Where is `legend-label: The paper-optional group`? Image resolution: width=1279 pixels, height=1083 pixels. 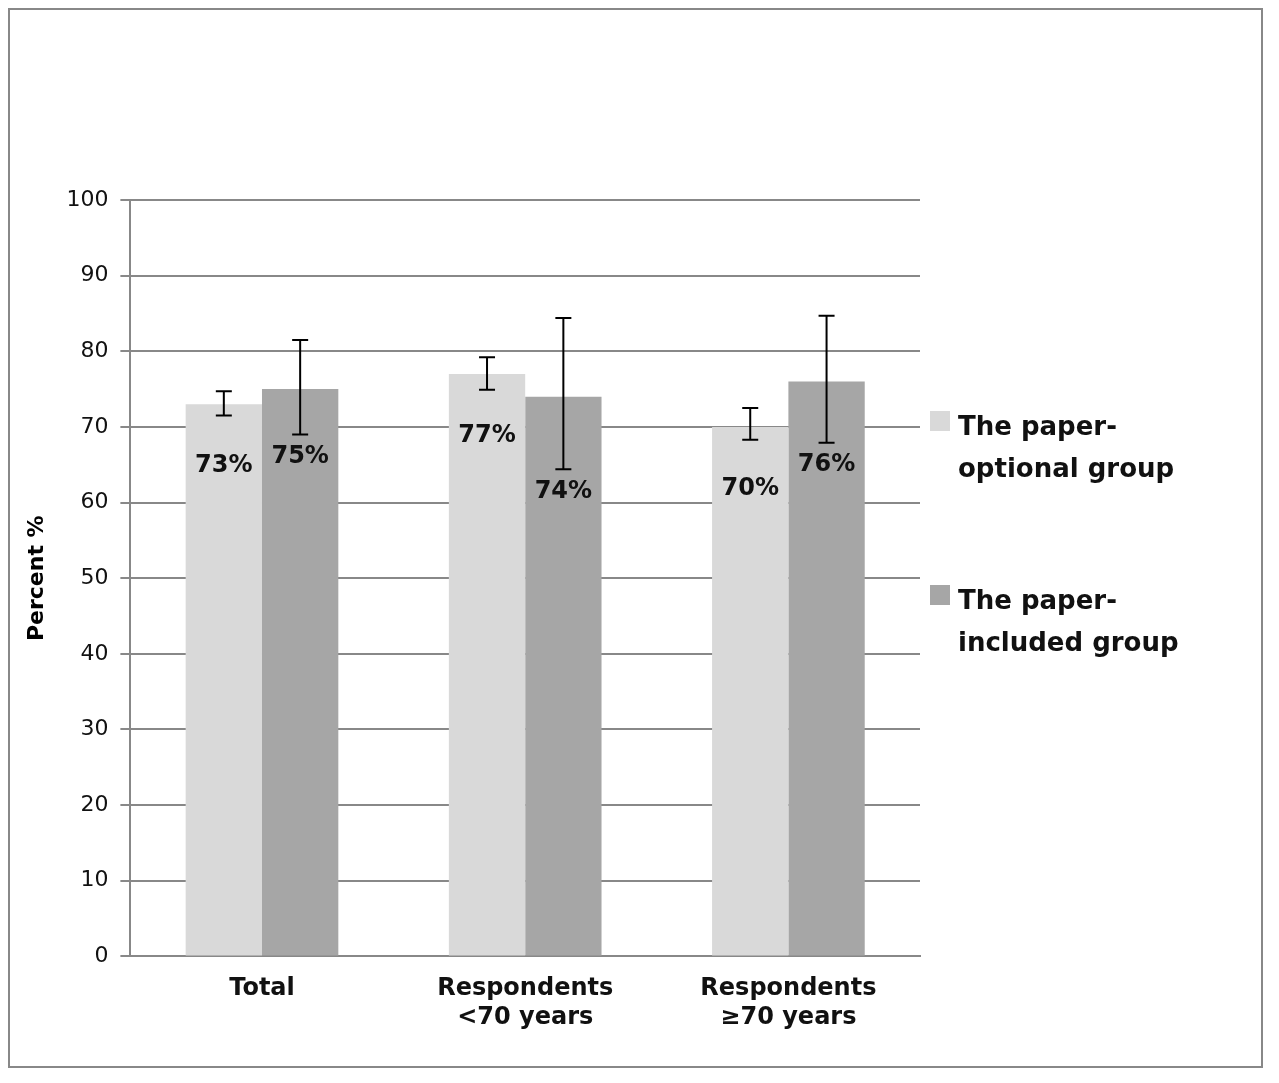
legend-label: The paper-optional group is located at coordinates (1067, 447).